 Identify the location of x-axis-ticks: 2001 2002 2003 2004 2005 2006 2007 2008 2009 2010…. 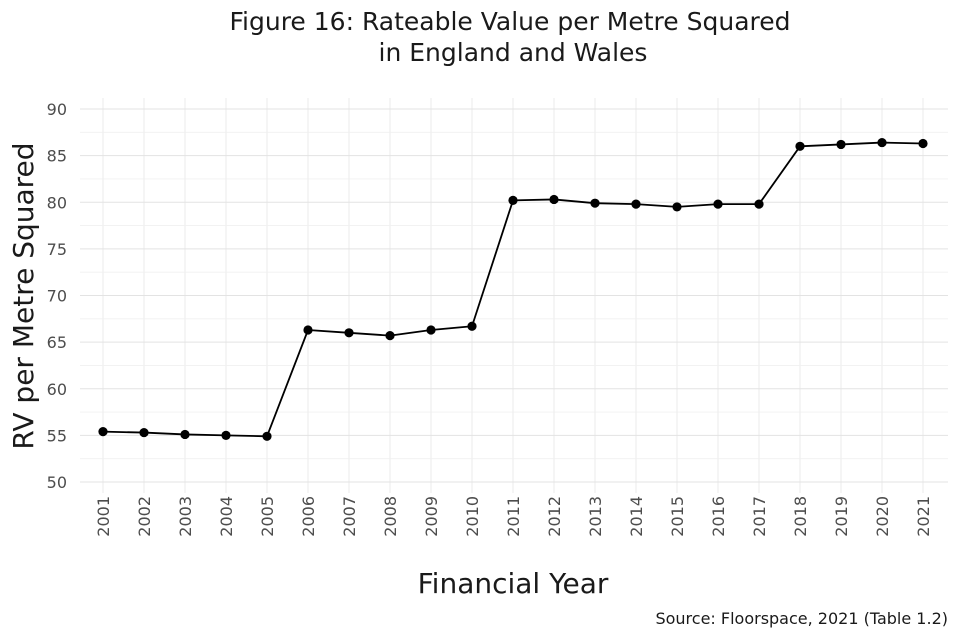
(513, 516).